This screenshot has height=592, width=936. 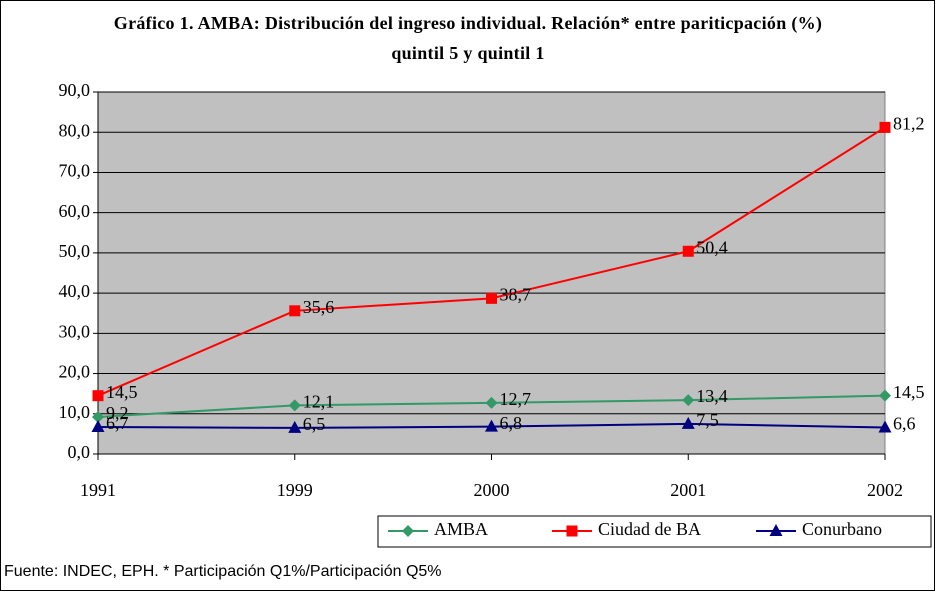 What do you see at coordinates (75, 291) in the screenshot?
I see `y-tick-label: 40,0` at bounding box center [75, 291].